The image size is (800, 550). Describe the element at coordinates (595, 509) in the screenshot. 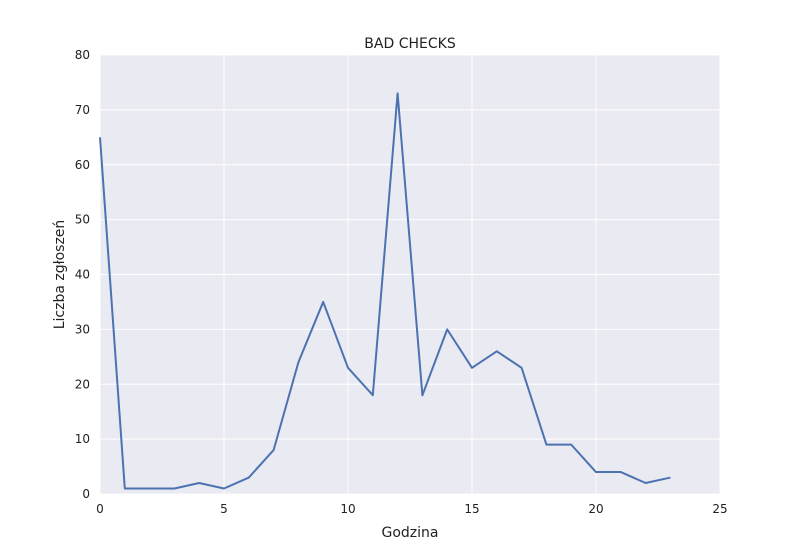

I see `x-tick-label: 20` at that location.